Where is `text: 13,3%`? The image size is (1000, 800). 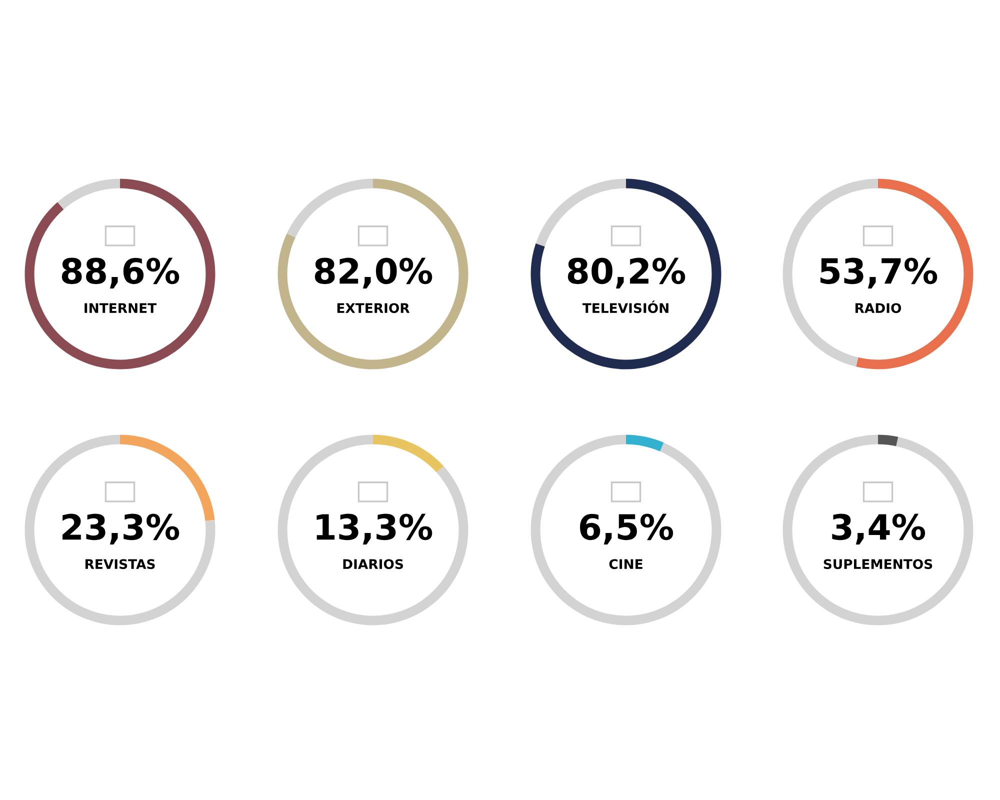 text: 13,3% is located at coordinates (374, 529).